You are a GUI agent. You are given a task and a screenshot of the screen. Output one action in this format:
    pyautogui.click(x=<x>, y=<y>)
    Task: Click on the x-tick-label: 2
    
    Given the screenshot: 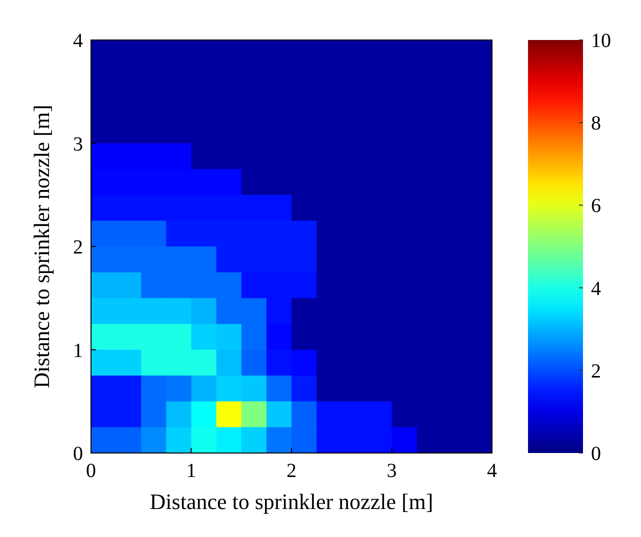 What is the action you would take?
    pyautogui.click(x=291, y=471)
    